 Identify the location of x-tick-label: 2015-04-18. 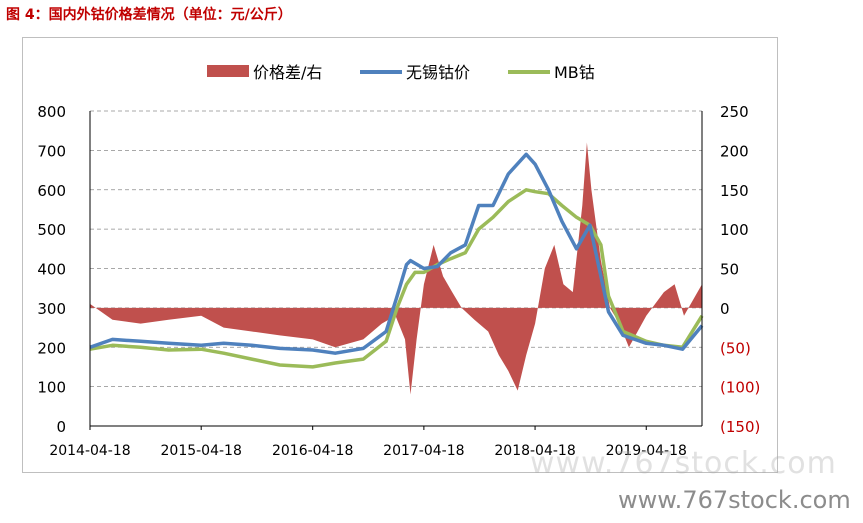
(201, 451).